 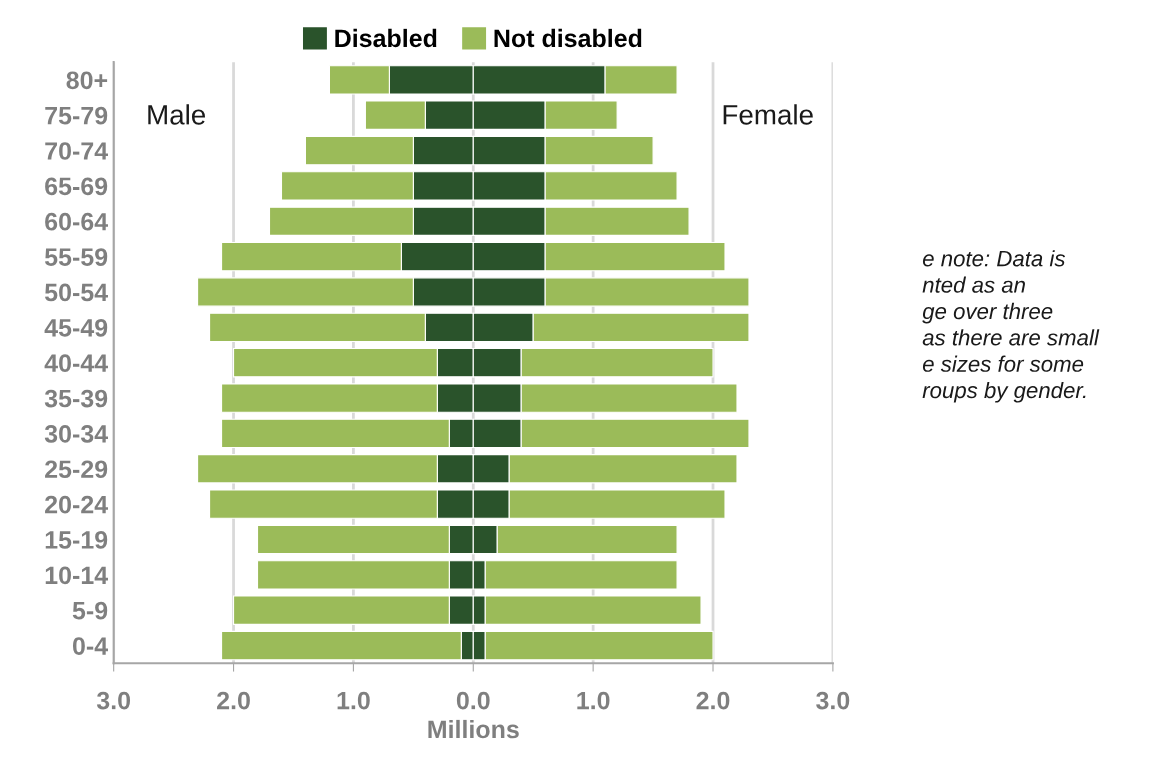 I want to click on y-tick-label: 0-4, so click(x=90, y=646).